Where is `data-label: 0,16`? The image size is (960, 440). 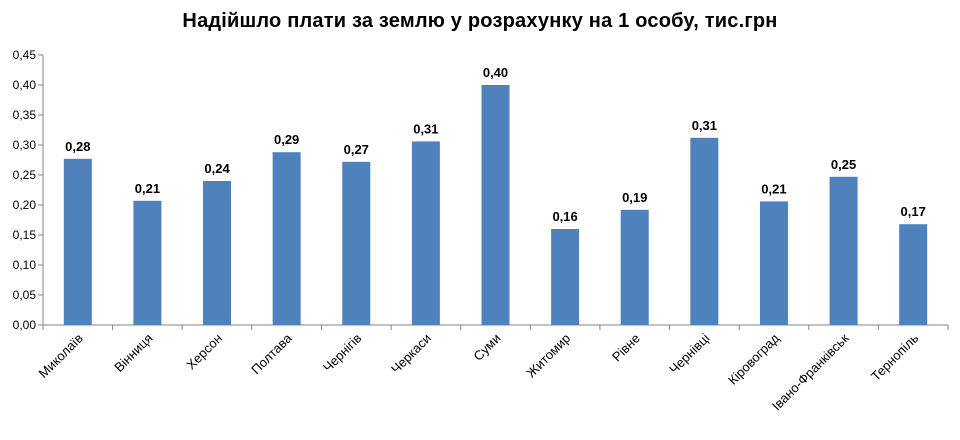 data-label: 0,16 is located at coordinates (564, 216).